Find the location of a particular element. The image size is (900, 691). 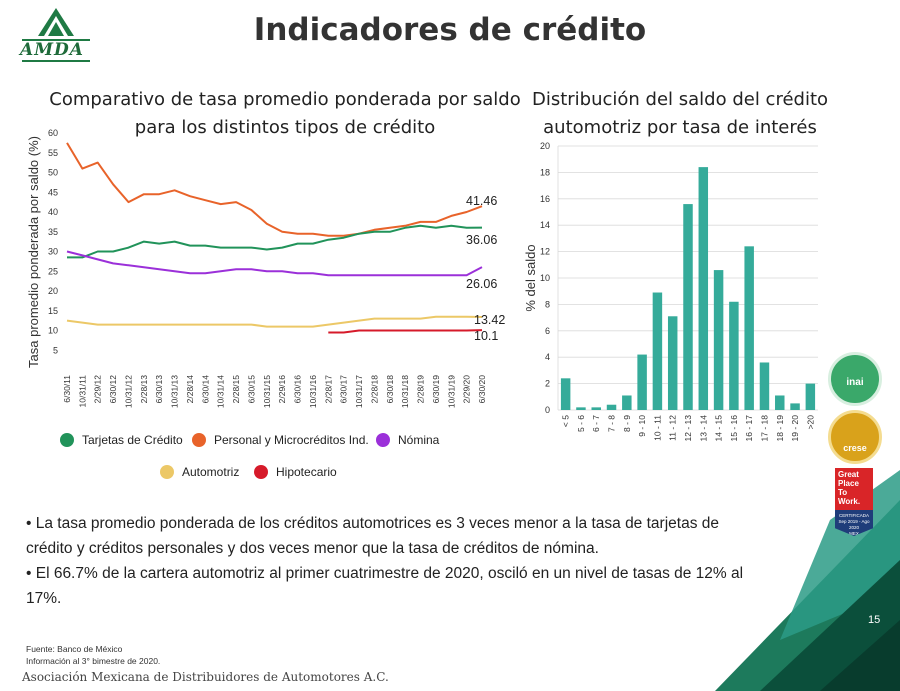

end-label-hipotecario: 10.1 is located at coordinates (486, 336).